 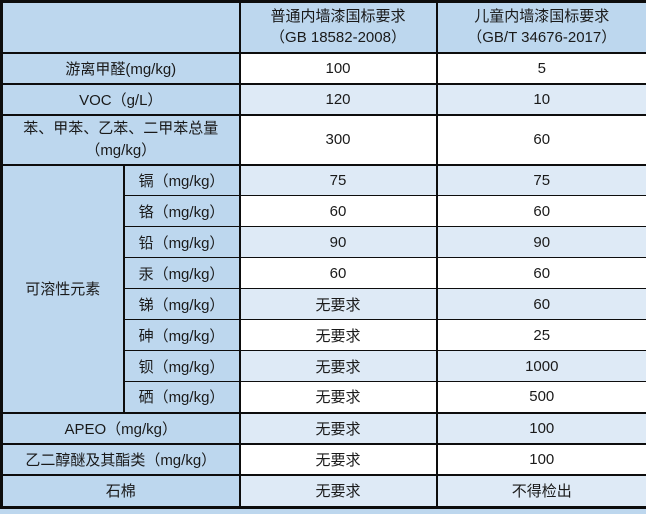 I want to click on ordinary-value: 75, so click(x=338, y=180).